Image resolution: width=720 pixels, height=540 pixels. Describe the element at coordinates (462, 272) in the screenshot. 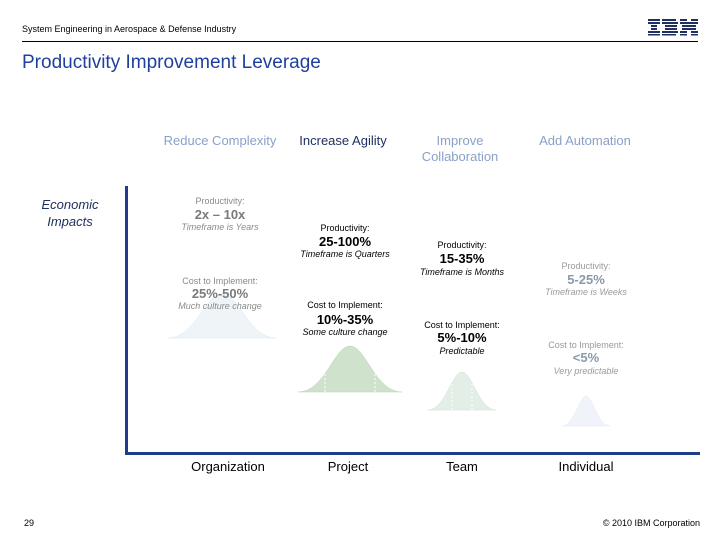

I see `productivity-timeframe-3: Timeframe is Months` at that location.